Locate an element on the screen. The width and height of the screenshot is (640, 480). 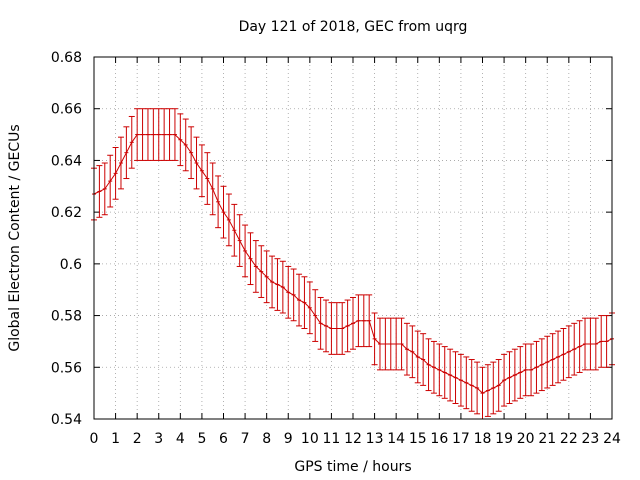
x-tick-label: 7 is located at coordinates (245, 439).